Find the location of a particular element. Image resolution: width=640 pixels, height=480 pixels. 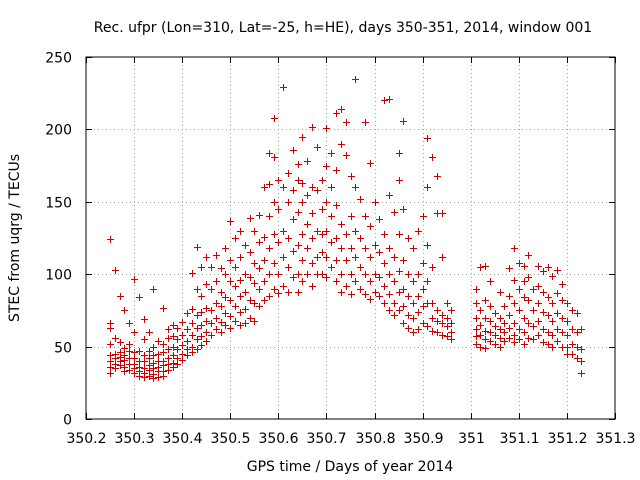

y-axis-label: STEC from uqrg / TECUs is located at coordinates (15, 238).